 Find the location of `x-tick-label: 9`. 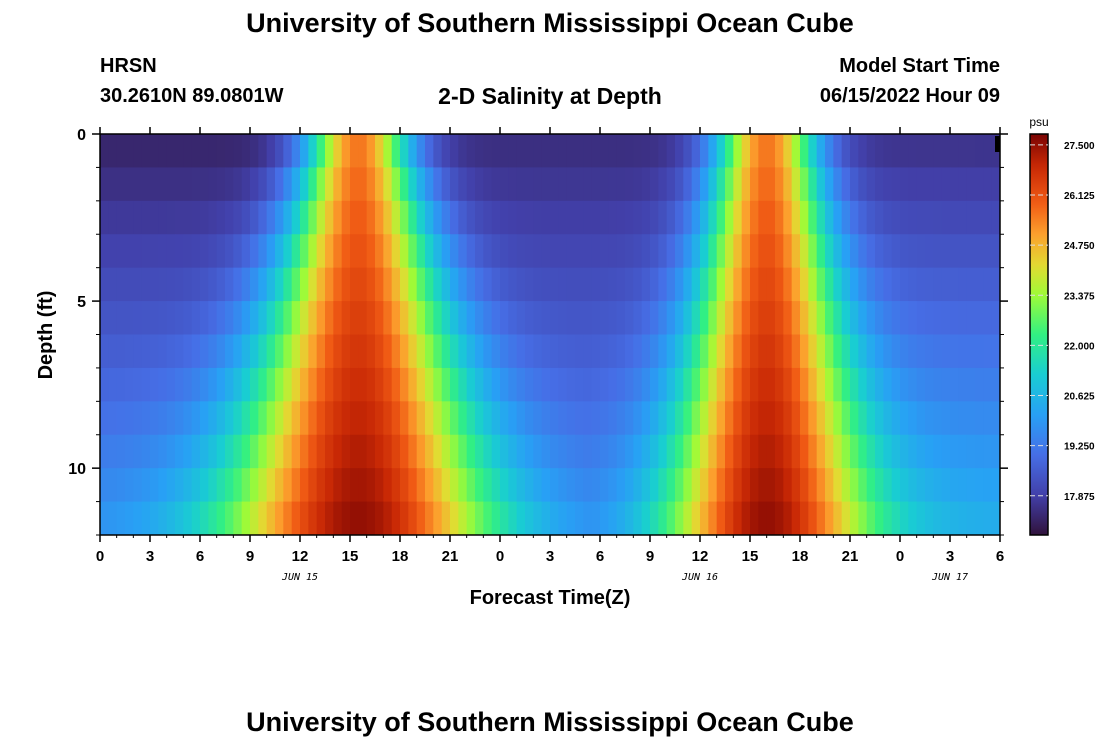

x-tick-label: 9 is located at coordinates (650, 556).